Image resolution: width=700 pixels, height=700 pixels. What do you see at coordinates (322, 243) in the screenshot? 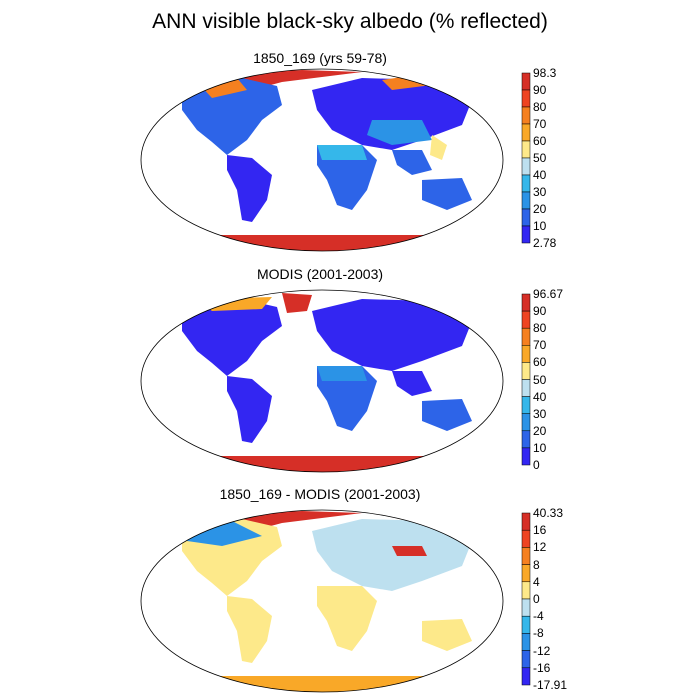
I see `antarctica-region` at bounding box center [322, 243].